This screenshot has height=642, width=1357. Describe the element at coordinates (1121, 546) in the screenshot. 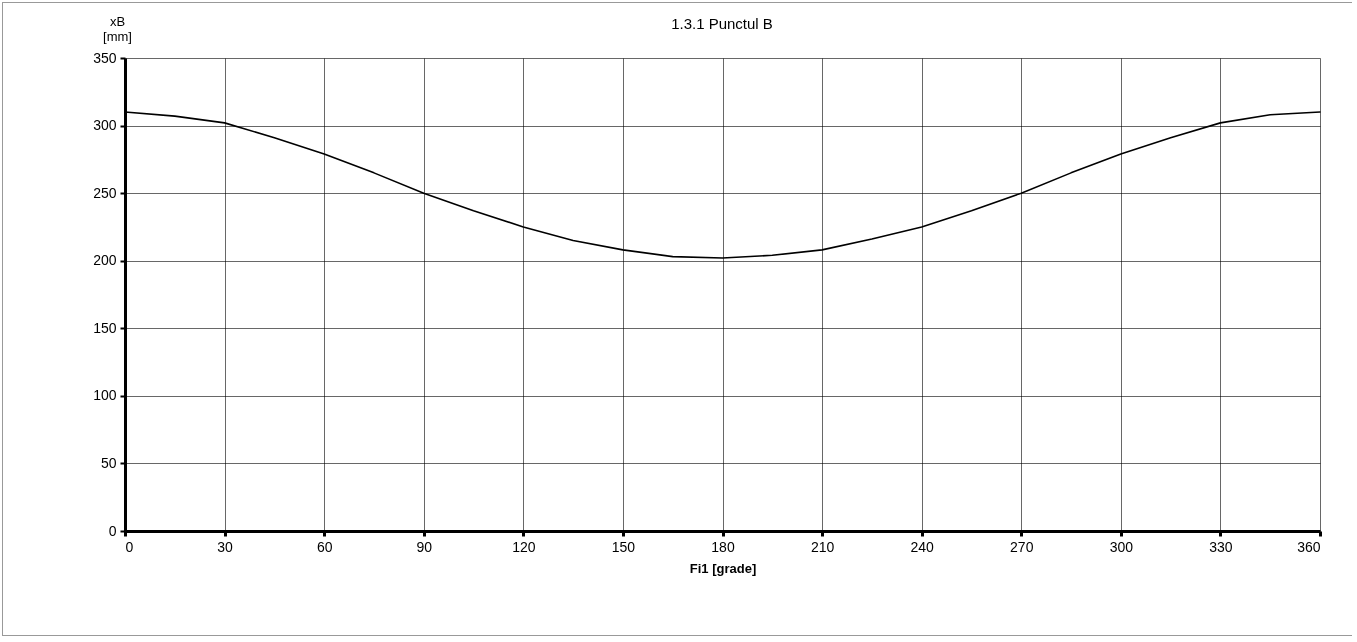

I see `x-tick-label: 300` at that location.